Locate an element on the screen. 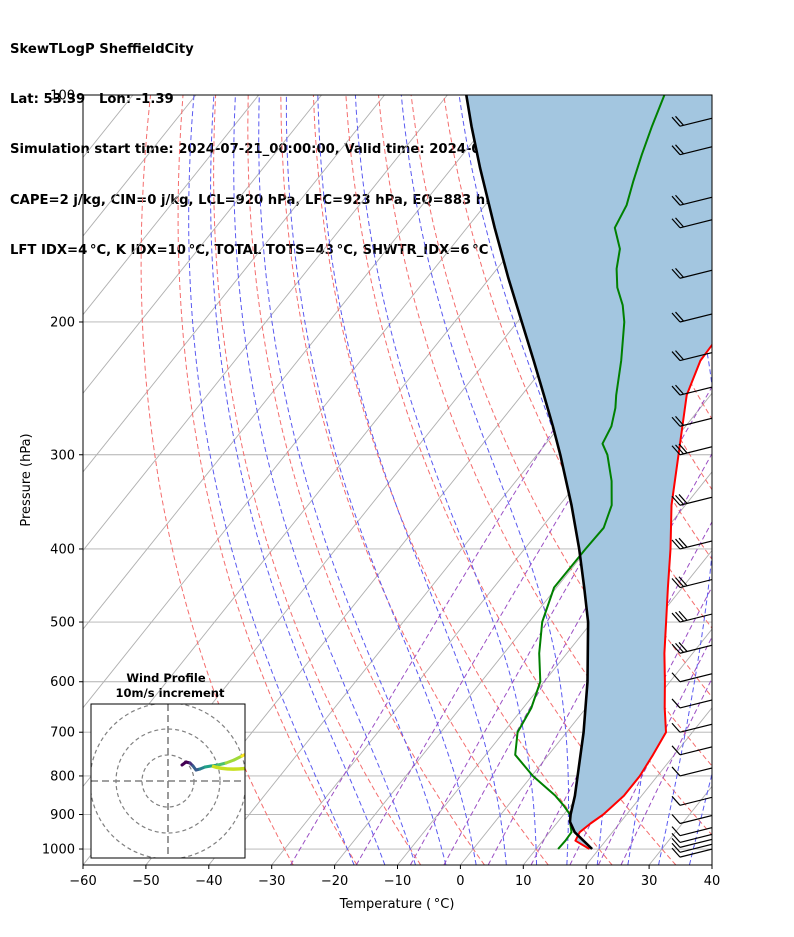 This screenshot has width=794, height=937. y-tick-label: 500 is located at coordinates (62, 623).